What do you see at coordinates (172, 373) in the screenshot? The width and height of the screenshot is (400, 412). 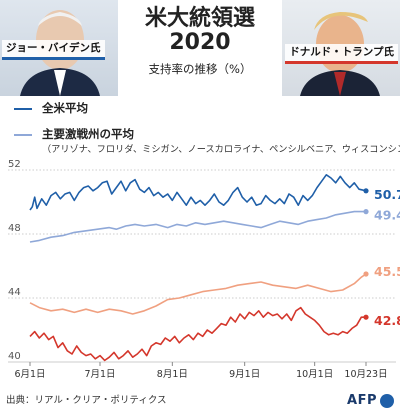 I see `x-tick-label: 8月1日` at bounding box center [172, 373].